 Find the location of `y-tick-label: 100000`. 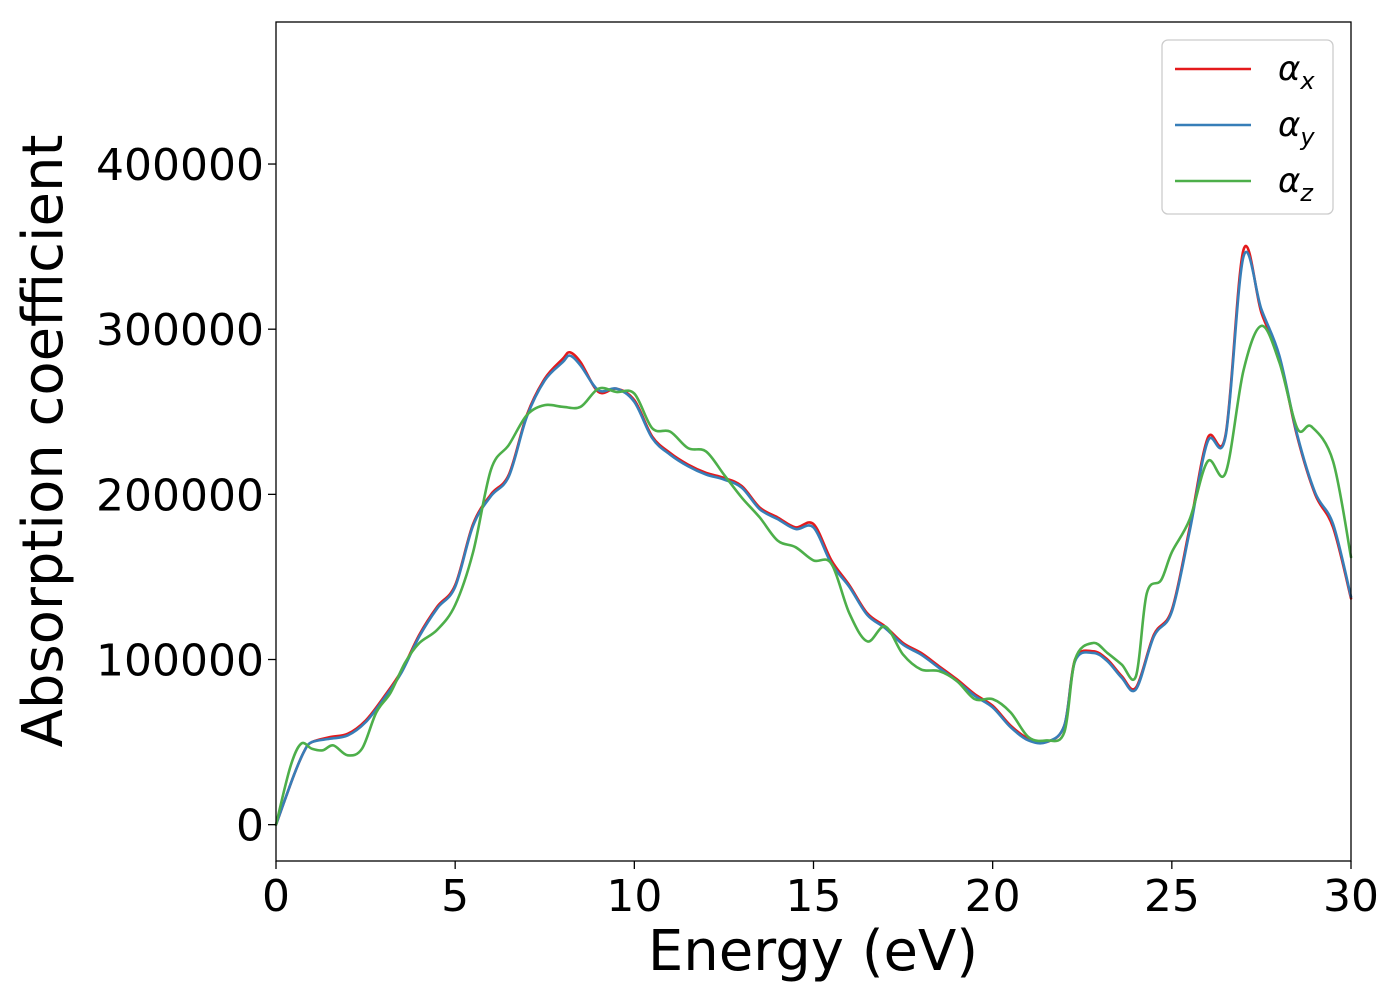

y-tick-label: 100000 is located at coordinates (180, 661).